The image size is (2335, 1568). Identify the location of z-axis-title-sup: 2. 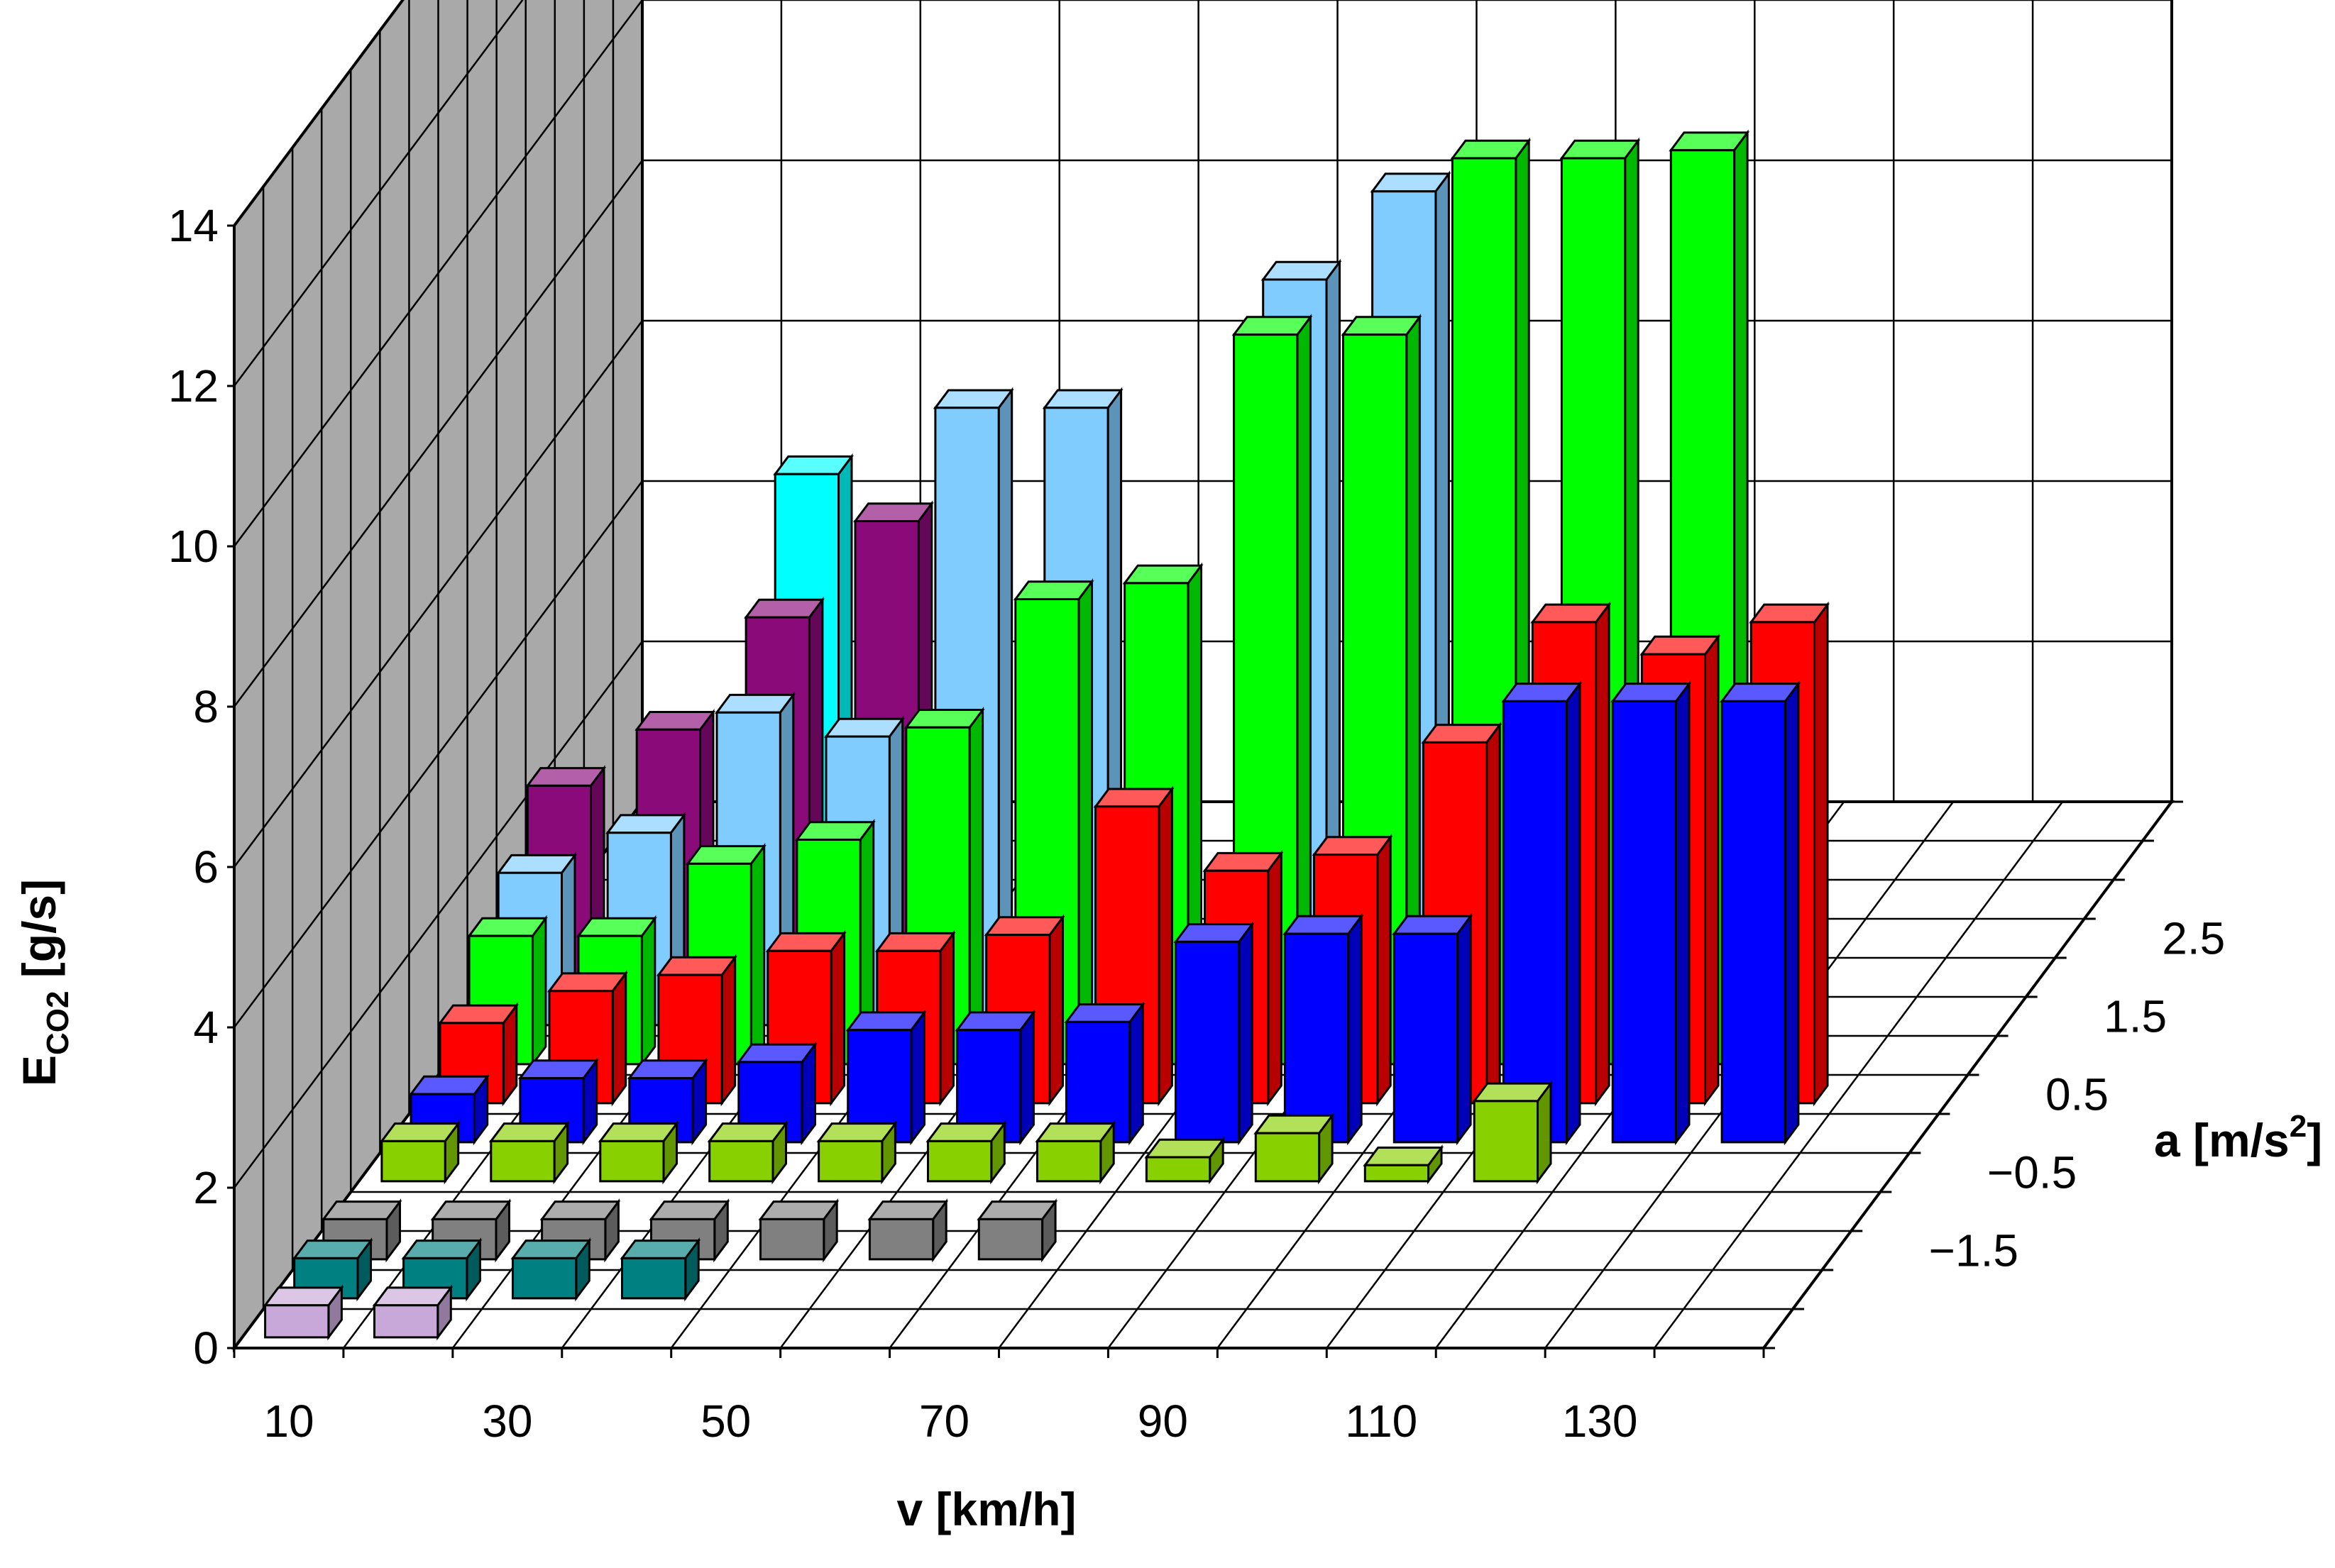
(2298, 1126).